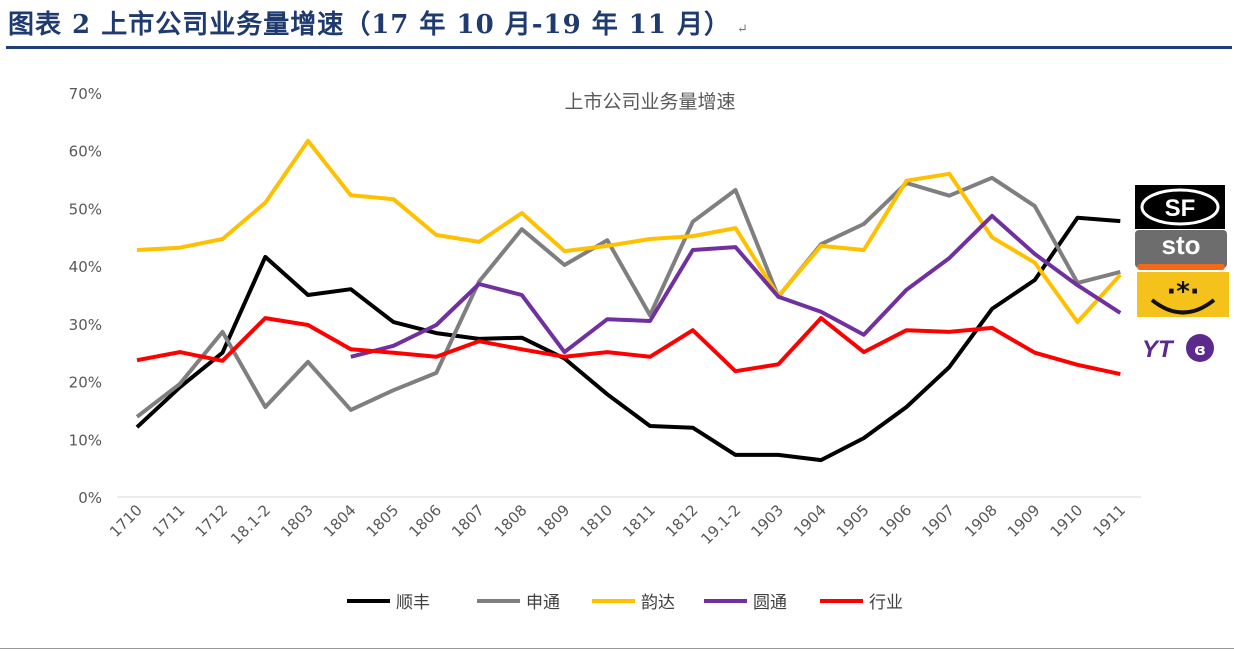 Image resolution: width=1234 pixels, height=652 pixels. I want to click on x-tick-label: 1711, so click(169, 521).